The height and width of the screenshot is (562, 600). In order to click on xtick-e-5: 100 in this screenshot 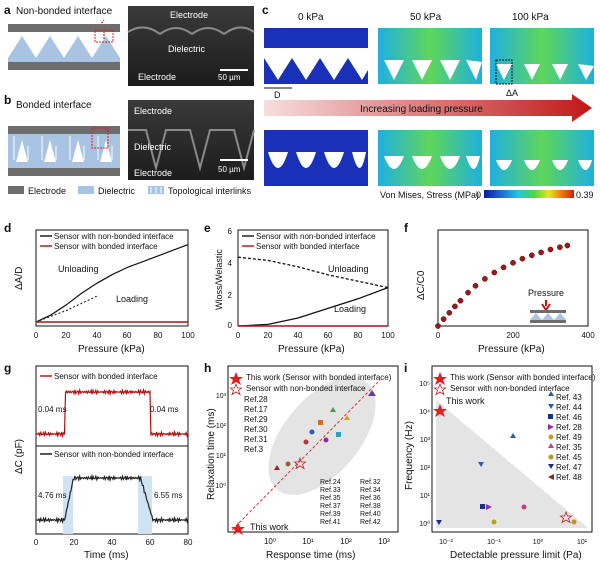, I will do `click(388, 335)`.